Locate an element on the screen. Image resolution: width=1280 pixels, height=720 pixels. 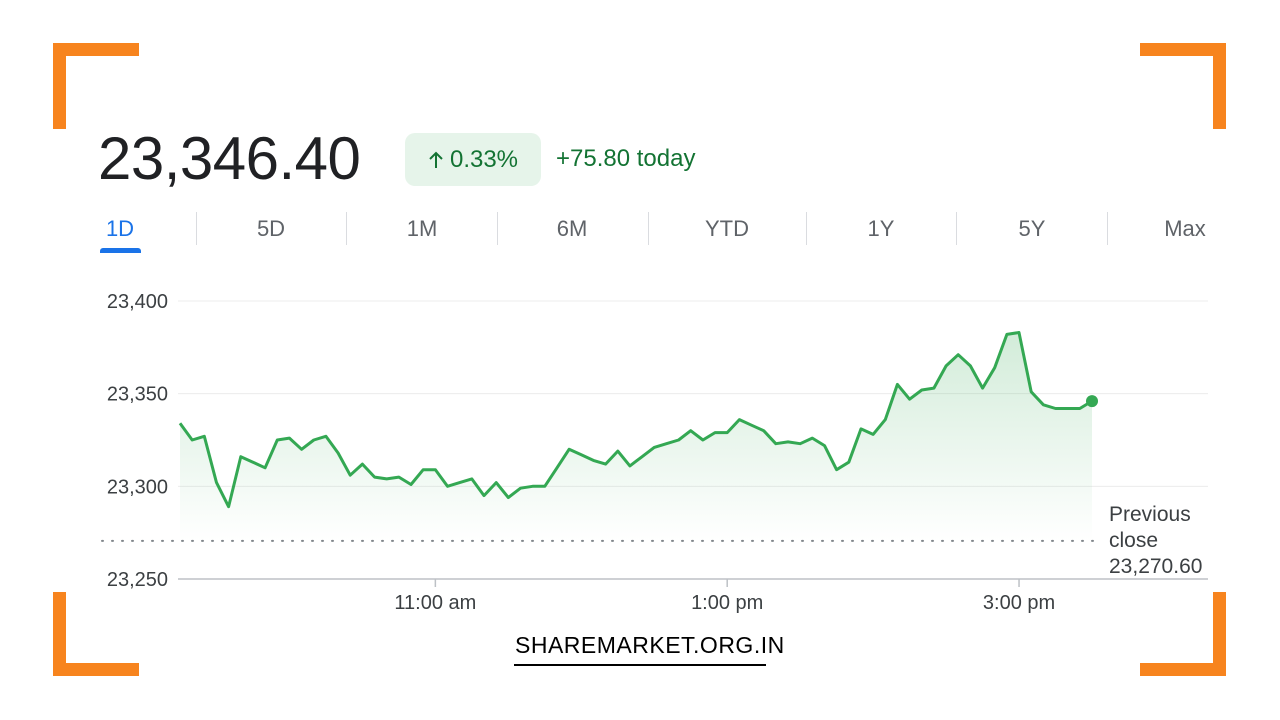
brand-watermark: SHAREMARKET.ORG.IN is located at coordinates (650, 645).